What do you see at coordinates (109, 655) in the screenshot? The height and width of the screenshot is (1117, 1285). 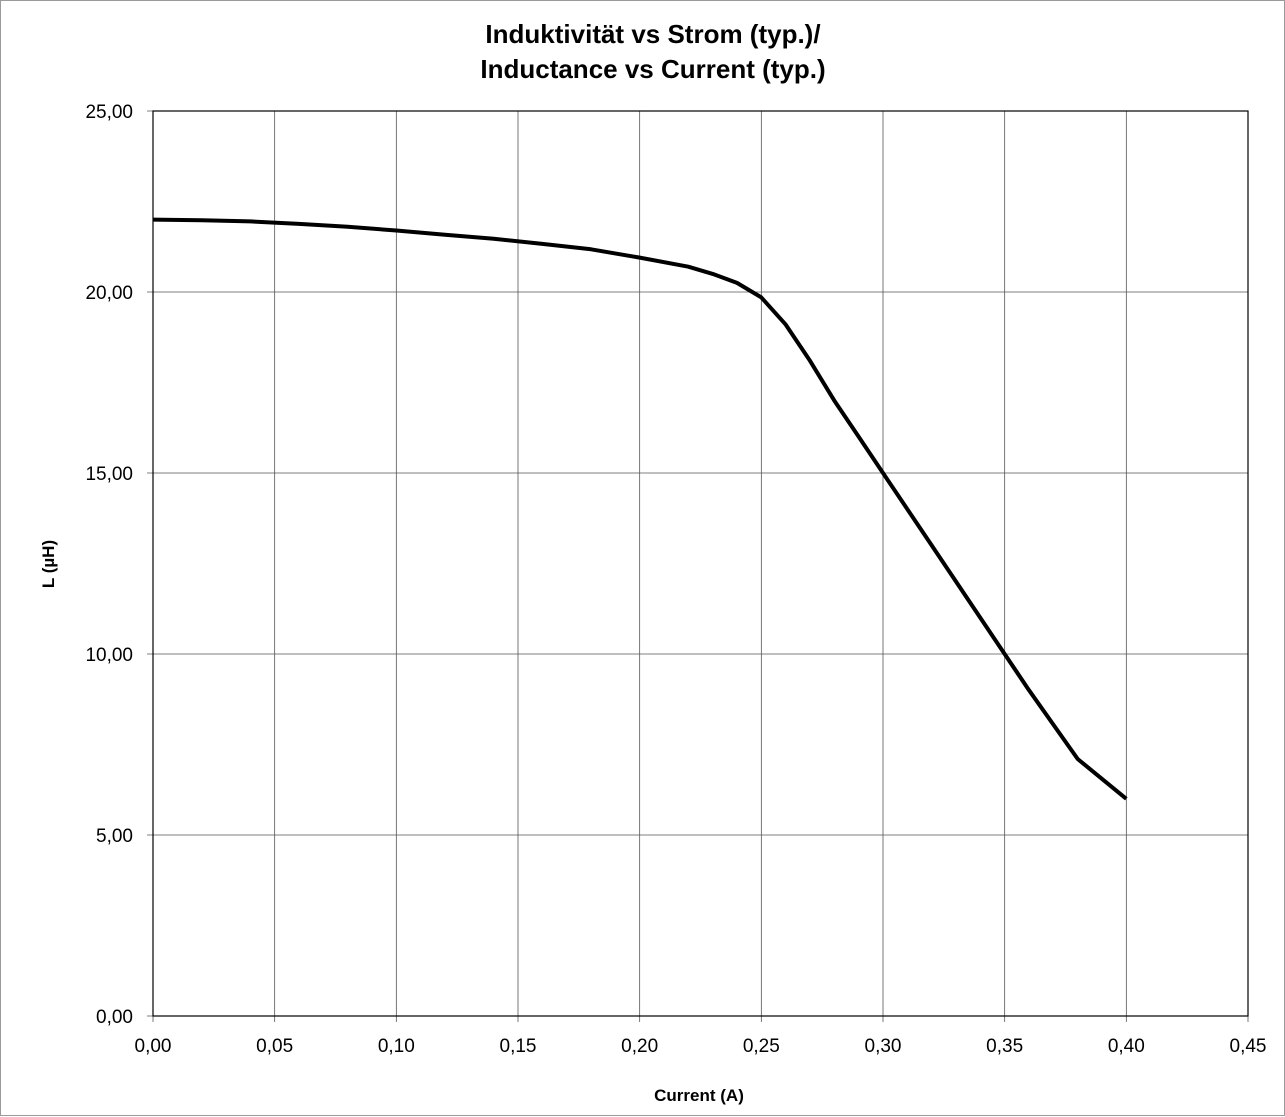 I see `y-tick-label: 10,00` at bounding box center [109, 655].